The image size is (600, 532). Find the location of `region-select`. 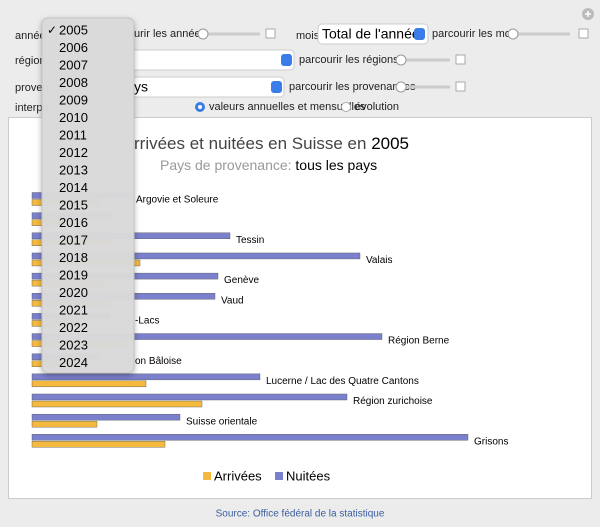

region-select is located at coordinates (207, 60).